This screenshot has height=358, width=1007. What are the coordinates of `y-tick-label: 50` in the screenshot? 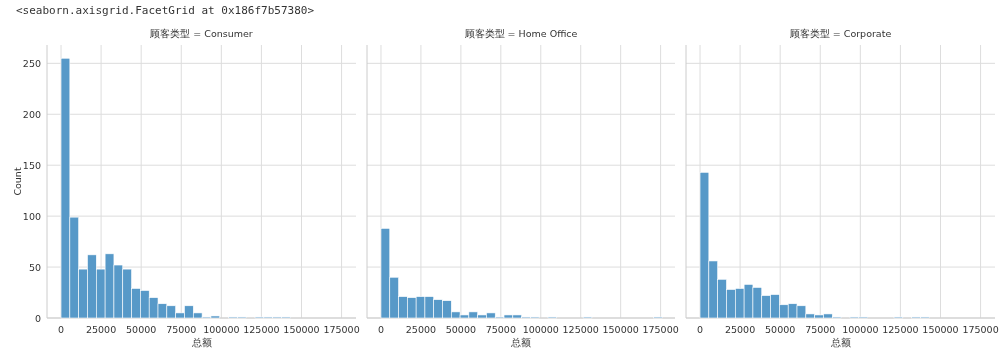 It's located at (34, 267).